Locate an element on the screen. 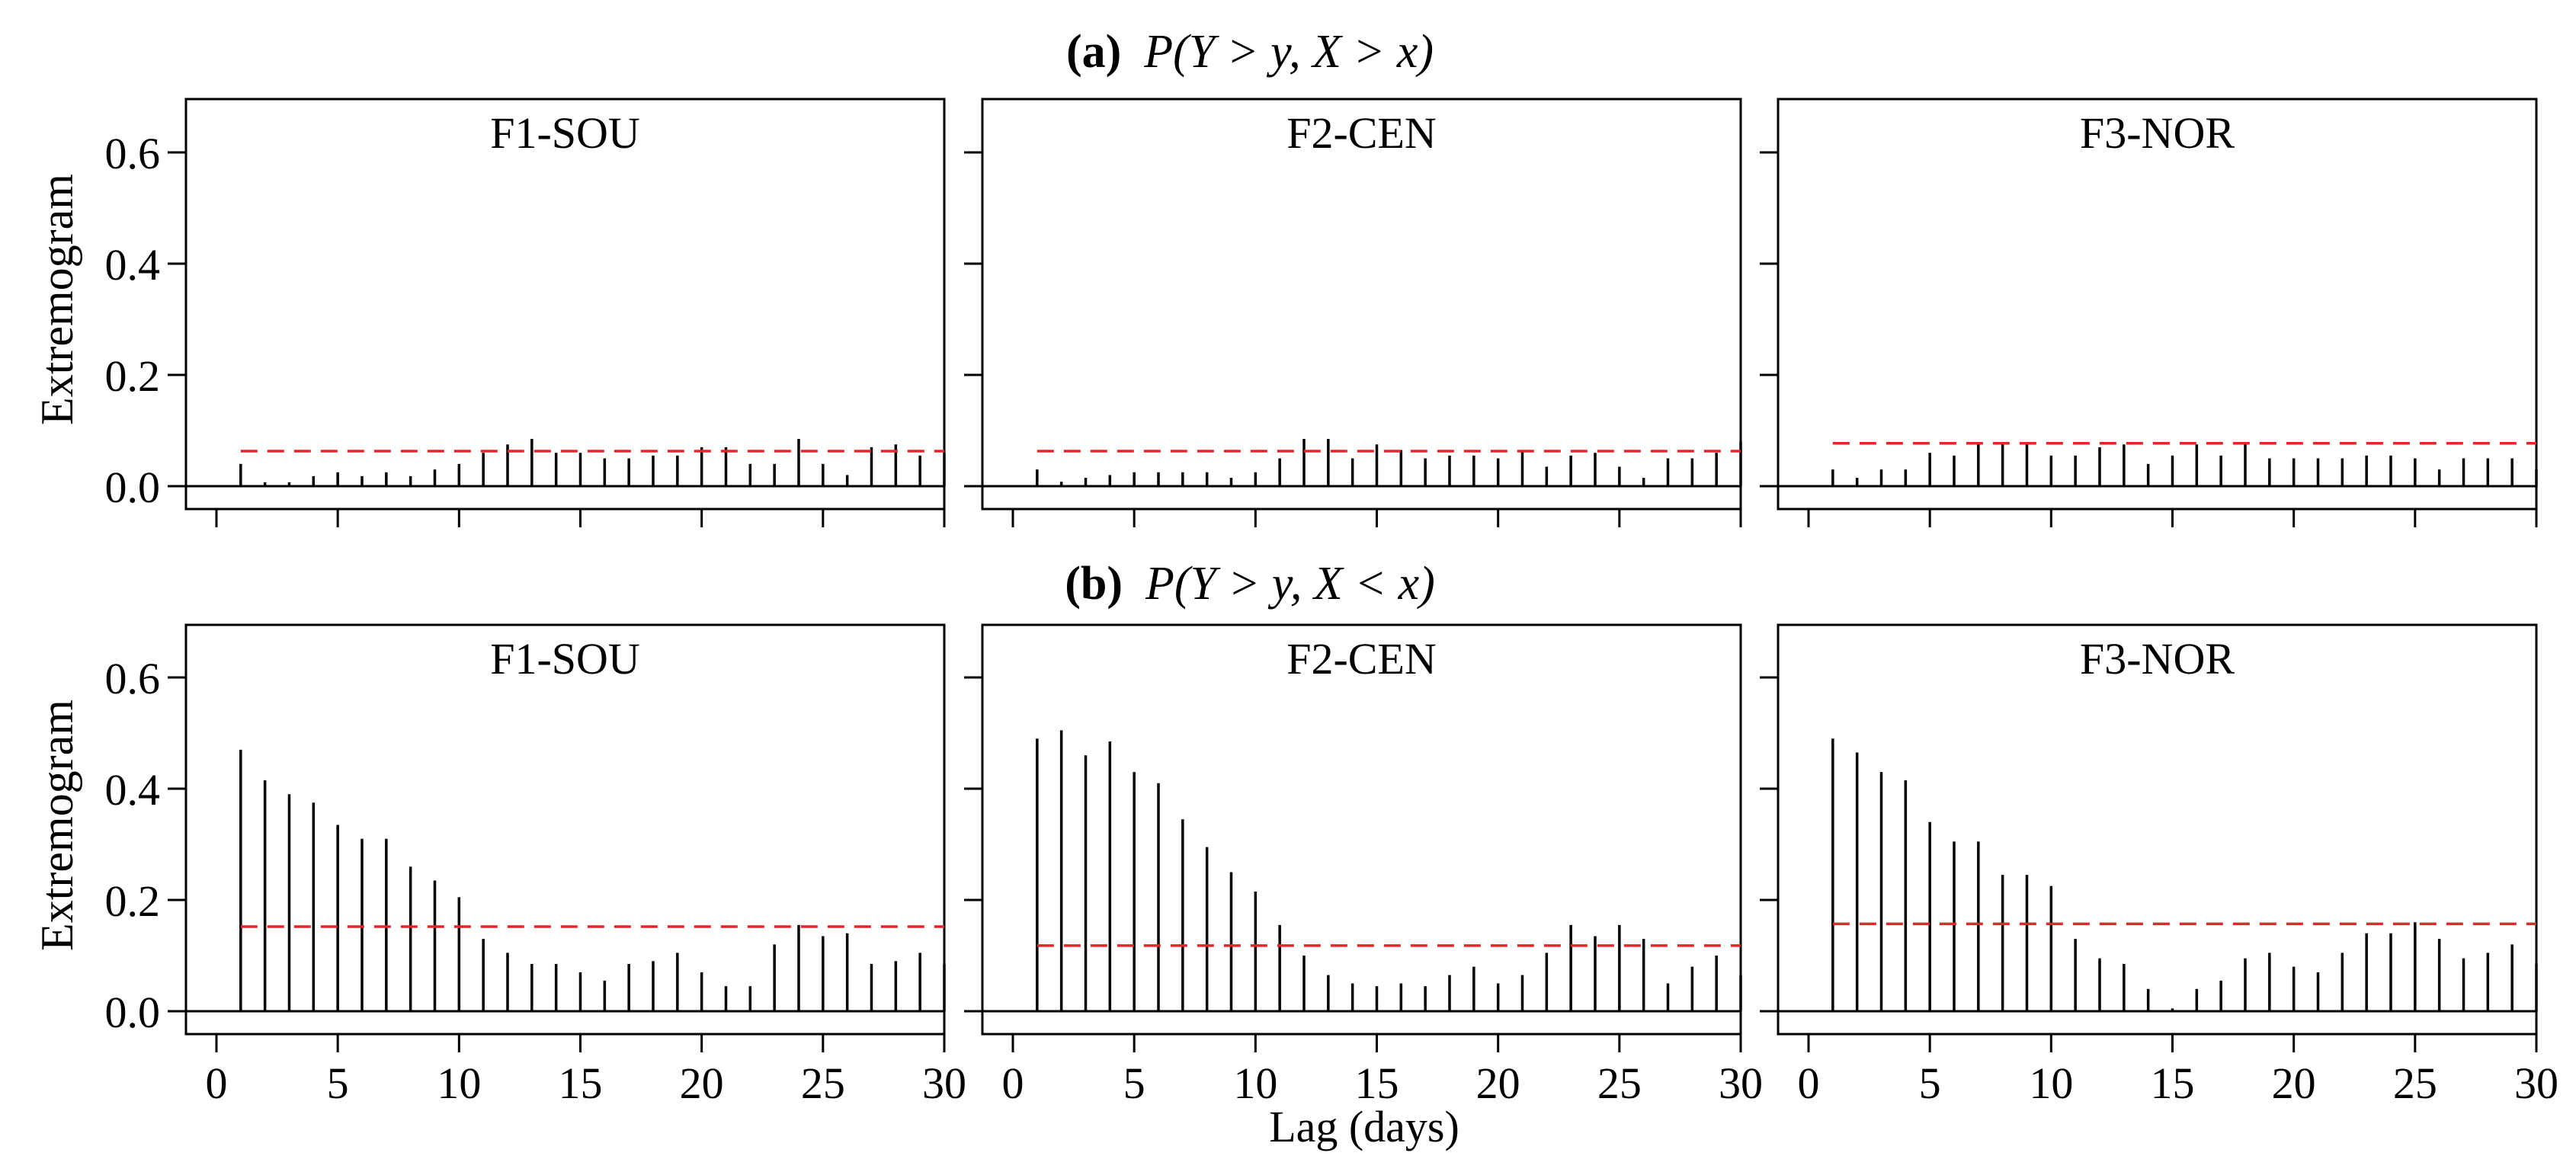  panel-a-2-title: F2-CEN is located at coordinates (1361, 133).